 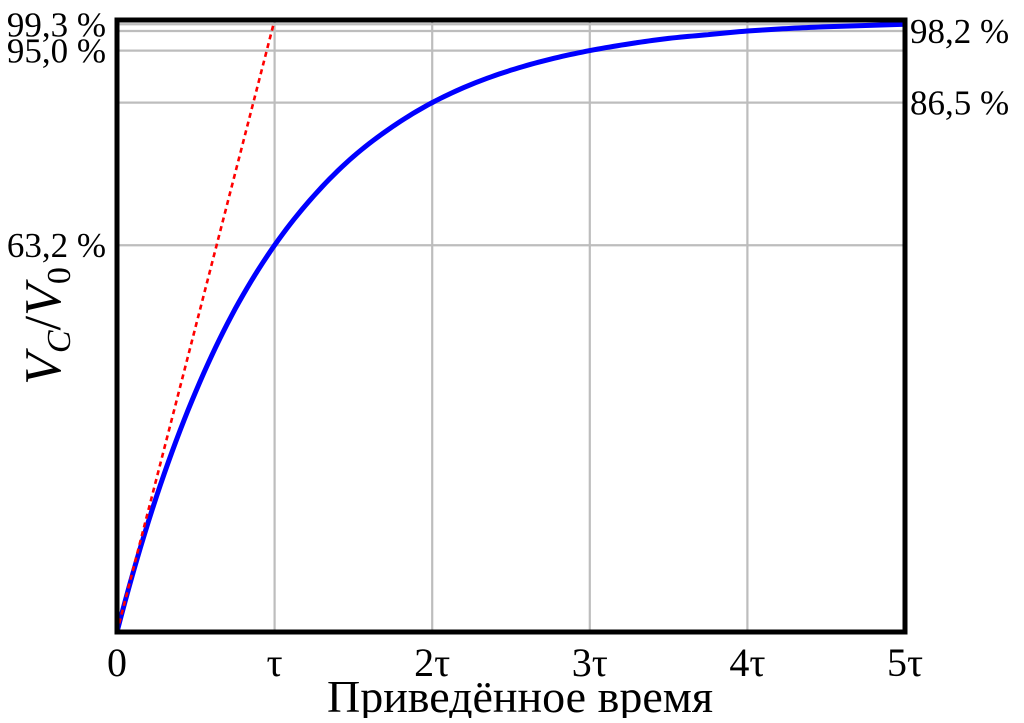 I want to click on series-line-tangent, so click(x=195, y=326).